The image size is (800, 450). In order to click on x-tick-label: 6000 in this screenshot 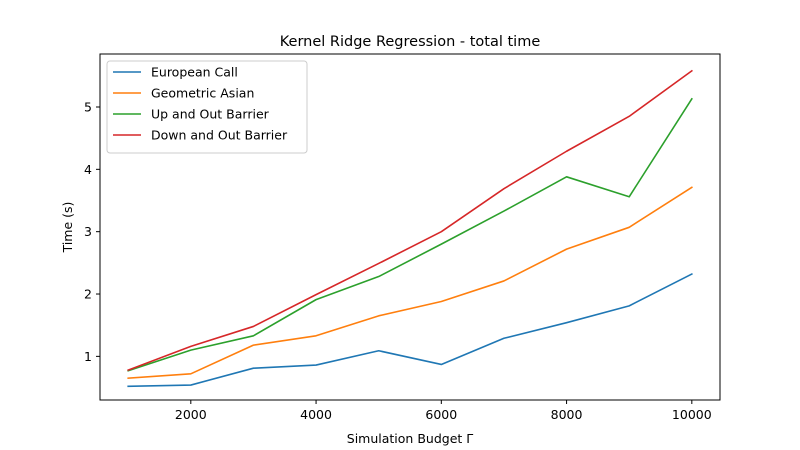, I will do `click(441, 414)`.